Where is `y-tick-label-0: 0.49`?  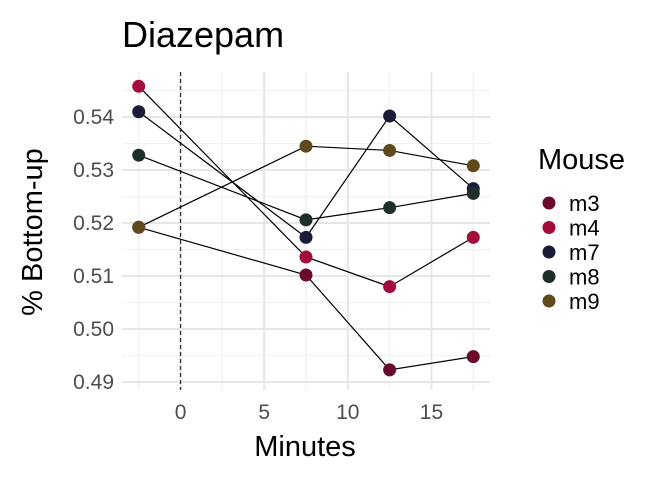 y-tick-label-0: 0.49 is located at coordinates (93, 382).